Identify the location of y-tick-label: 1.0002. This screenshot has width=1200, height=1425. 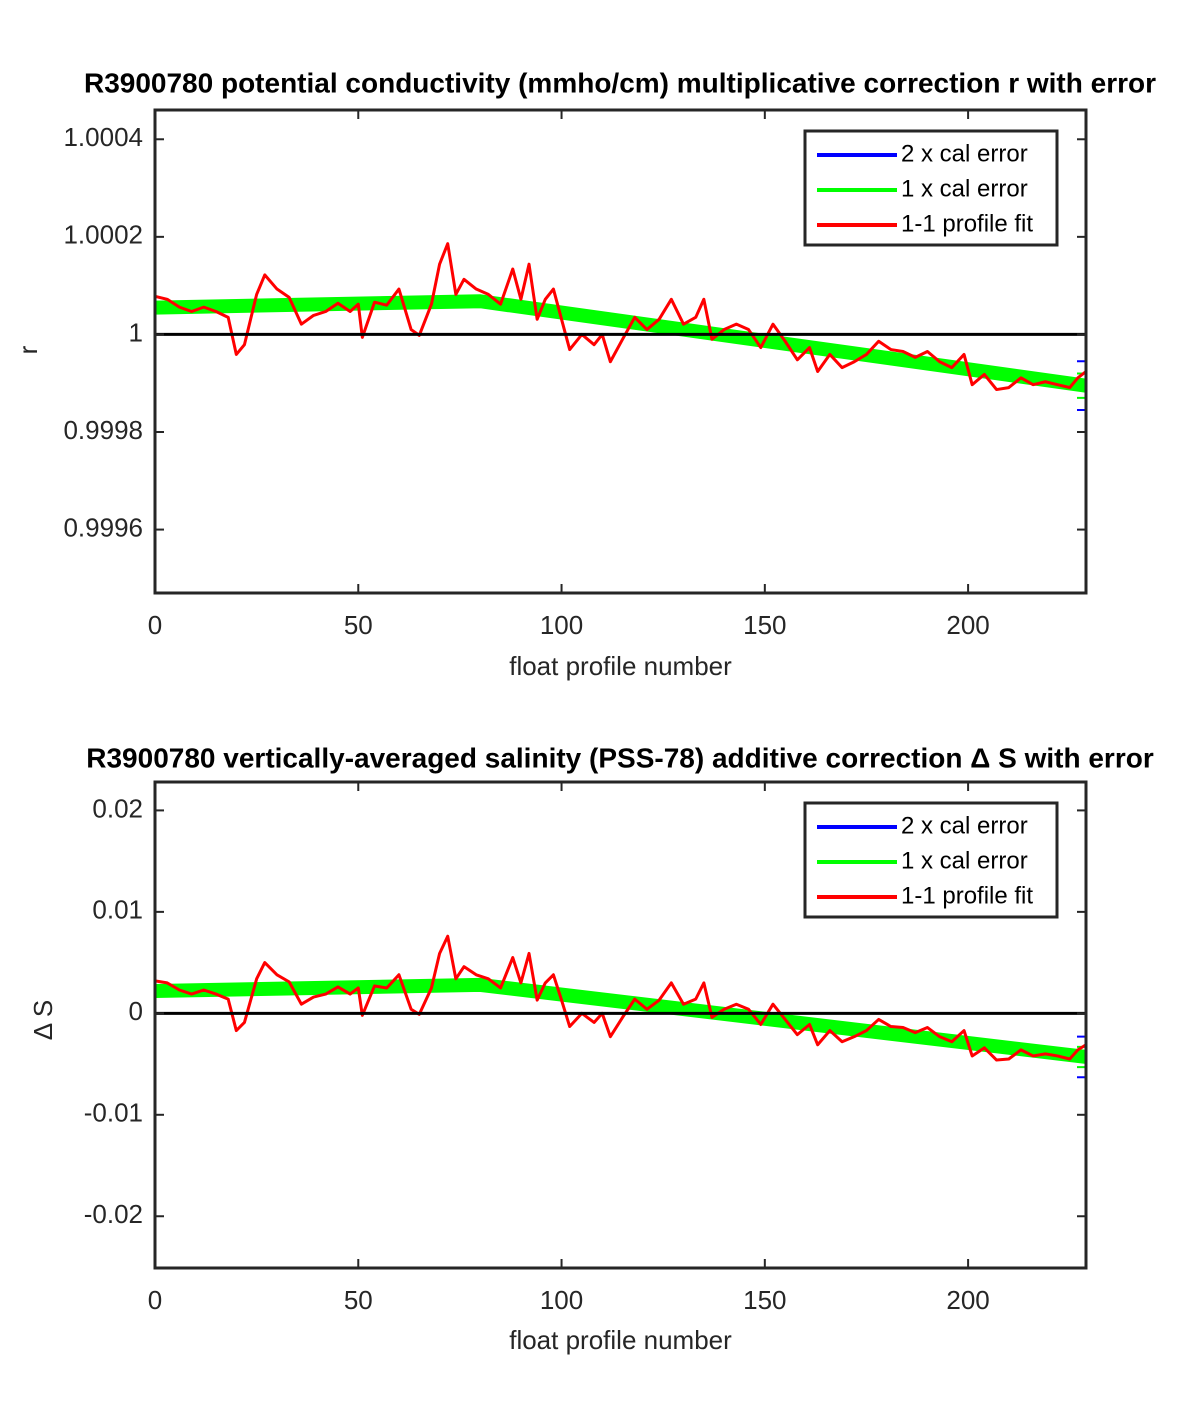
(103, 235).